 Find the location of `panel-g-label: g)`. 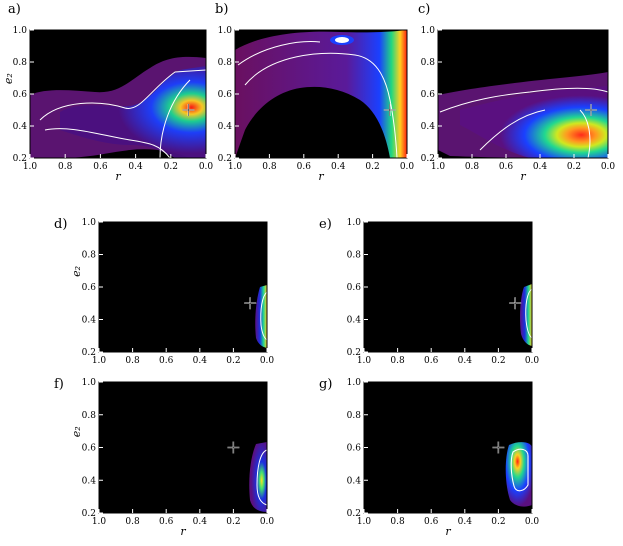

panel-g-label: g) is located at coordinates (325, 384).